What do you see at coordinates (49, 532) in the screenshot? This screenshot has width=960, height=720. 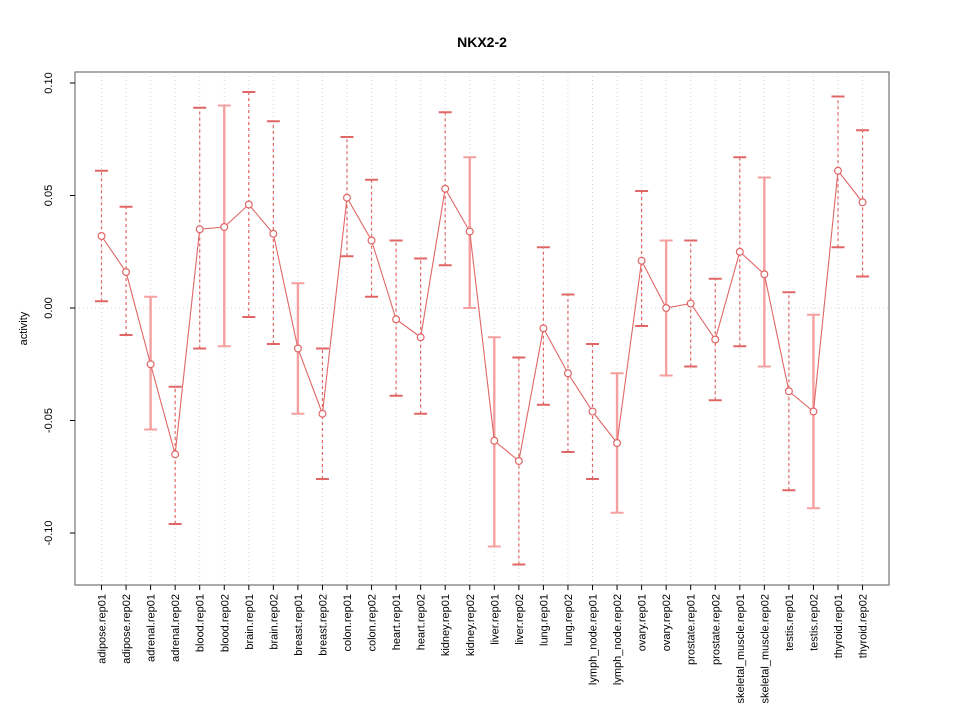 I see `y-tick-label: -0.10` at bounding box center [49, 532].